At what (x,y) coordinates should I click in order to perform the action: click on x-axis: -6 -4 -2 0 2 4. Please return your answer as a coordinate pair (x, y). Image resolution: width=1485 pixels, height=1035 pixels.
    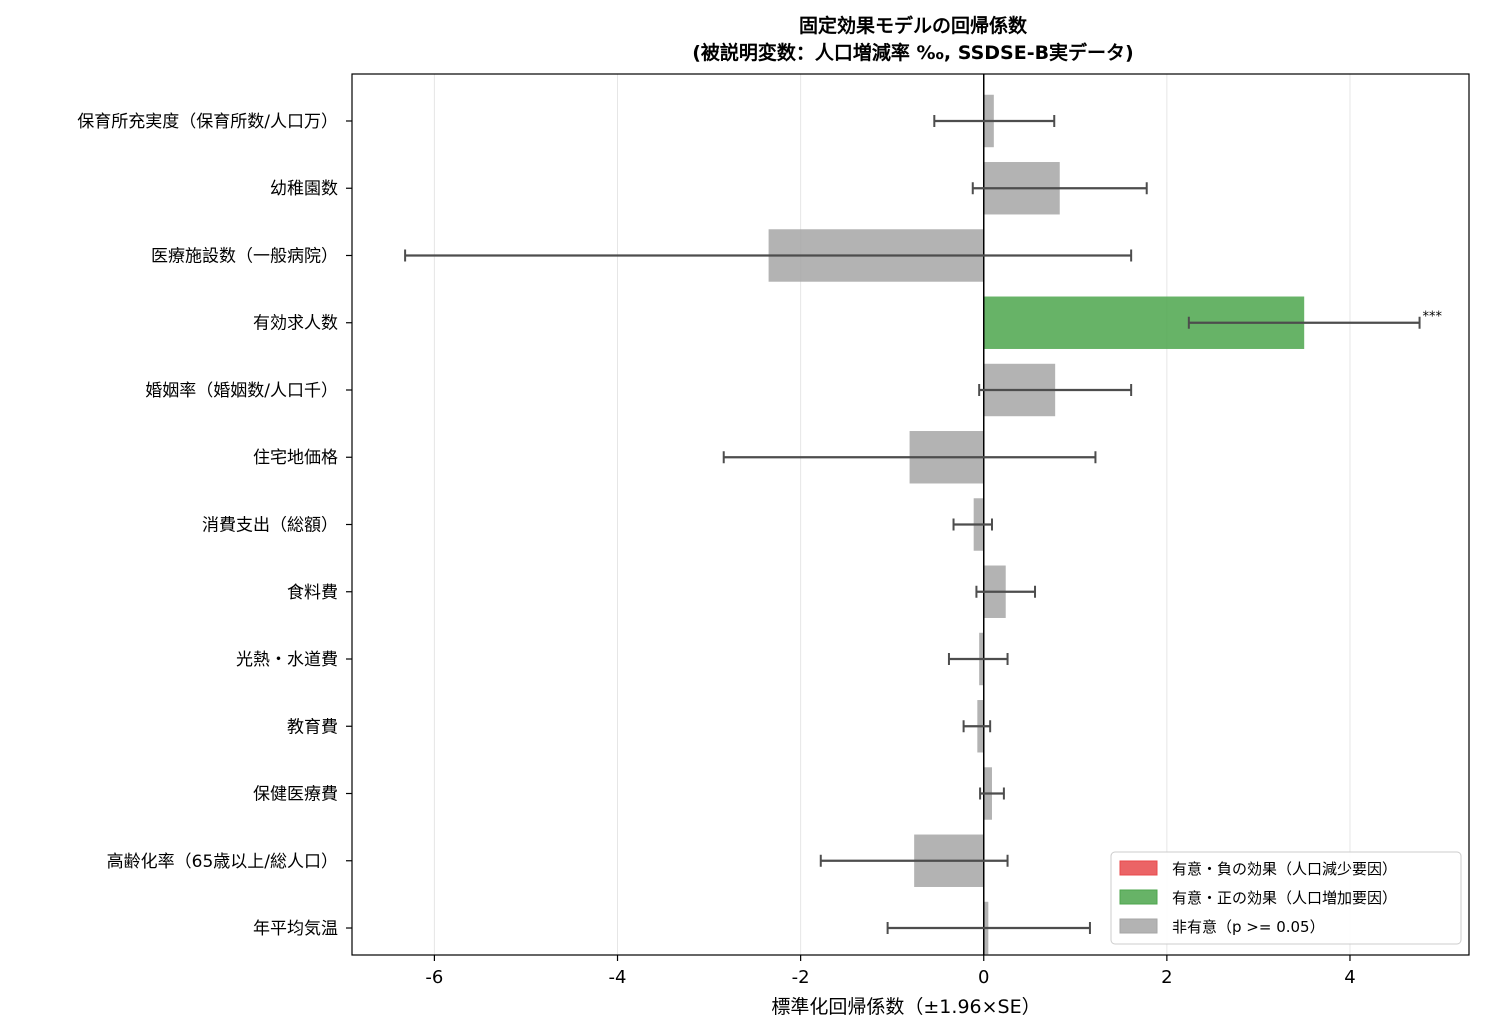
    Looking at the image, I should click on (890, 971).